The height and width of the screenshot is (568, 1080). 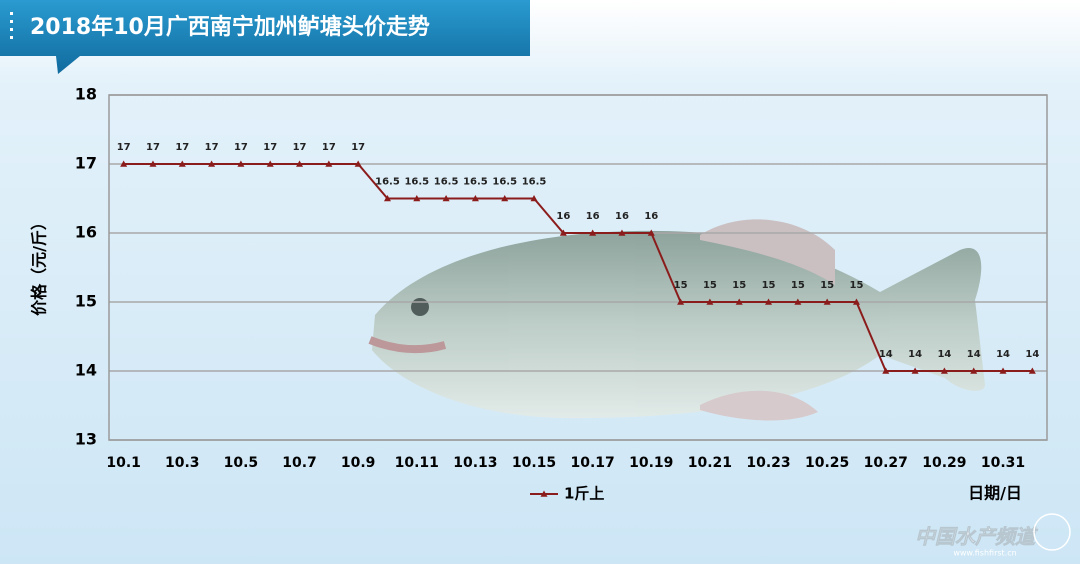 What do you see at coordinates (358, 463) in the screenshot?
I see `x-tick-label: 10.9` at bounding box center [358, 463].